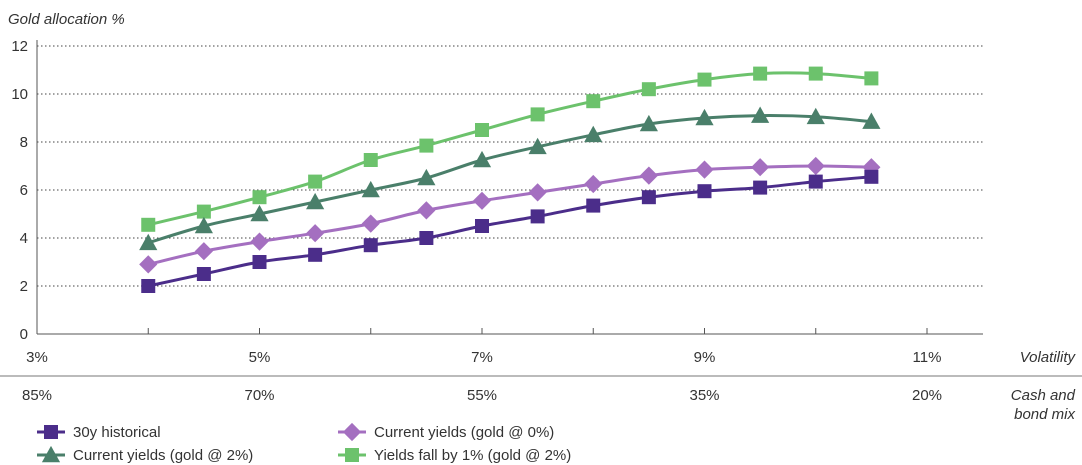 The height and width of the screenshot is (465, 1082). I want to click on secondary-tick-label: 70%, so click(259, 395).